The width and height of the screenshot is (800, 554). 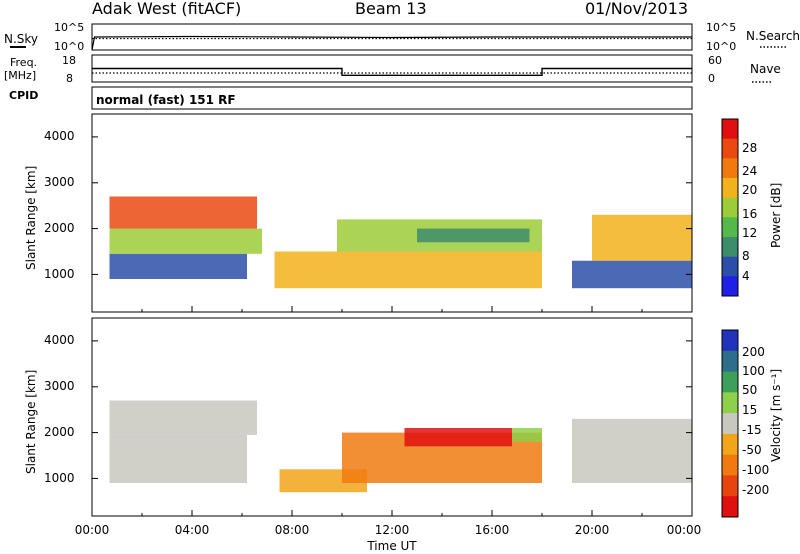 What do you see at coordinates (400, 242) in the screenshot?
I see `power-heatmap` at bounding box center [400, 242].